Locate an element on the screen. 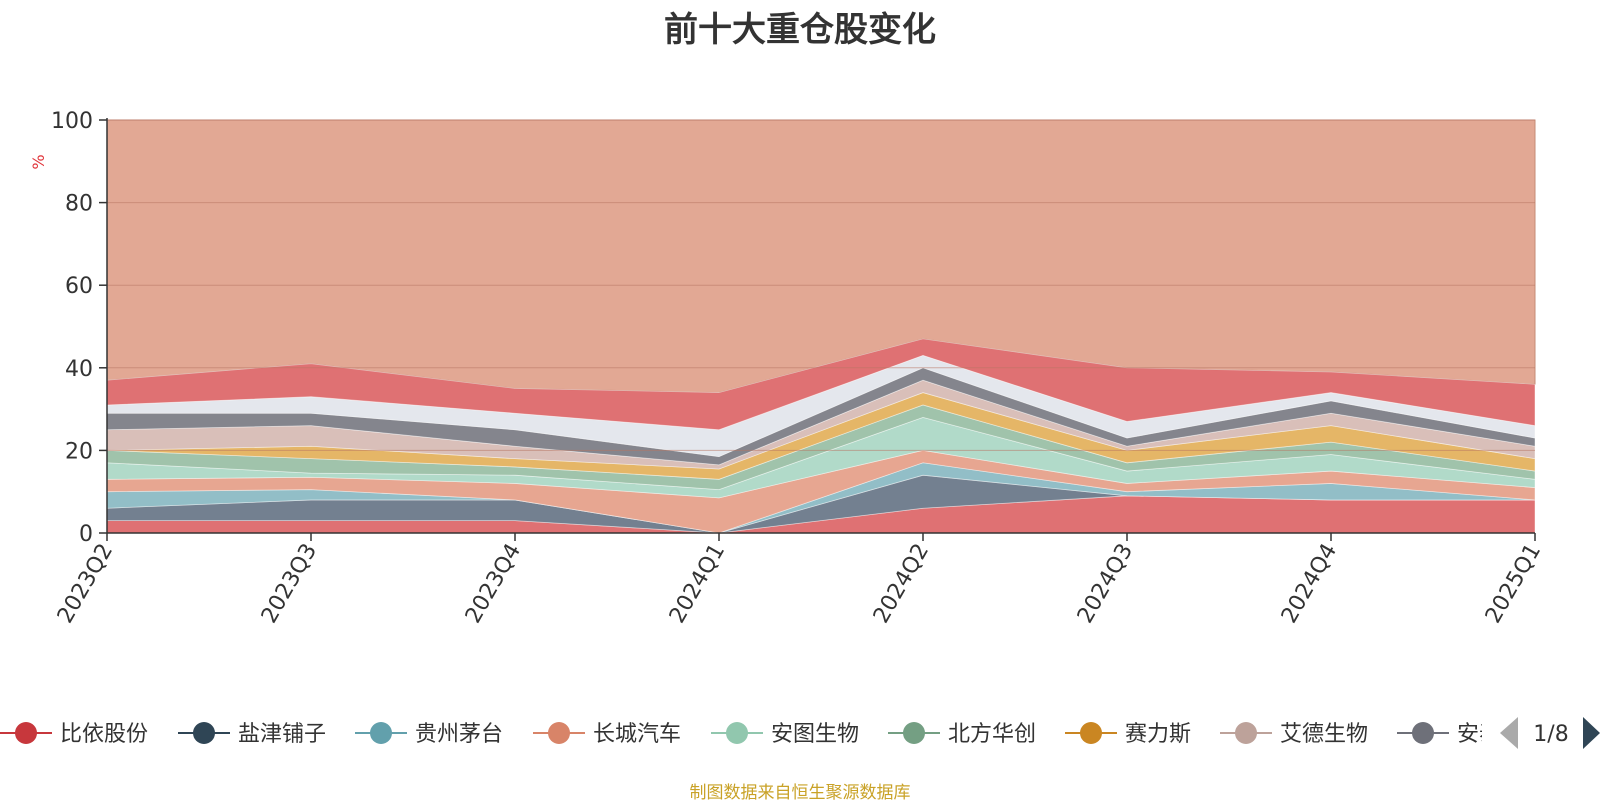  legend-label: 安图生物 is located at coordinates (815, 734).